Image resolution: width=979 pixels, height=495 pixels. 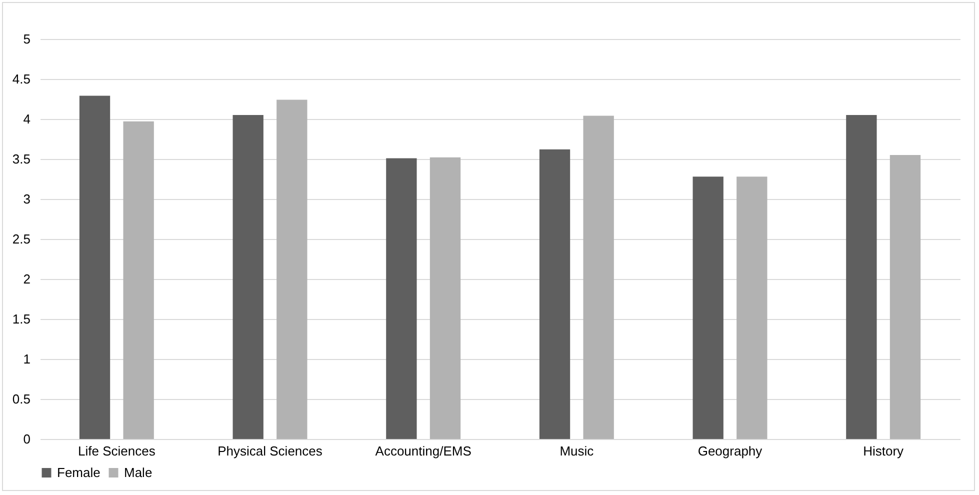 I want to click on x-tick-label: Music, so click(x=577, y=451).